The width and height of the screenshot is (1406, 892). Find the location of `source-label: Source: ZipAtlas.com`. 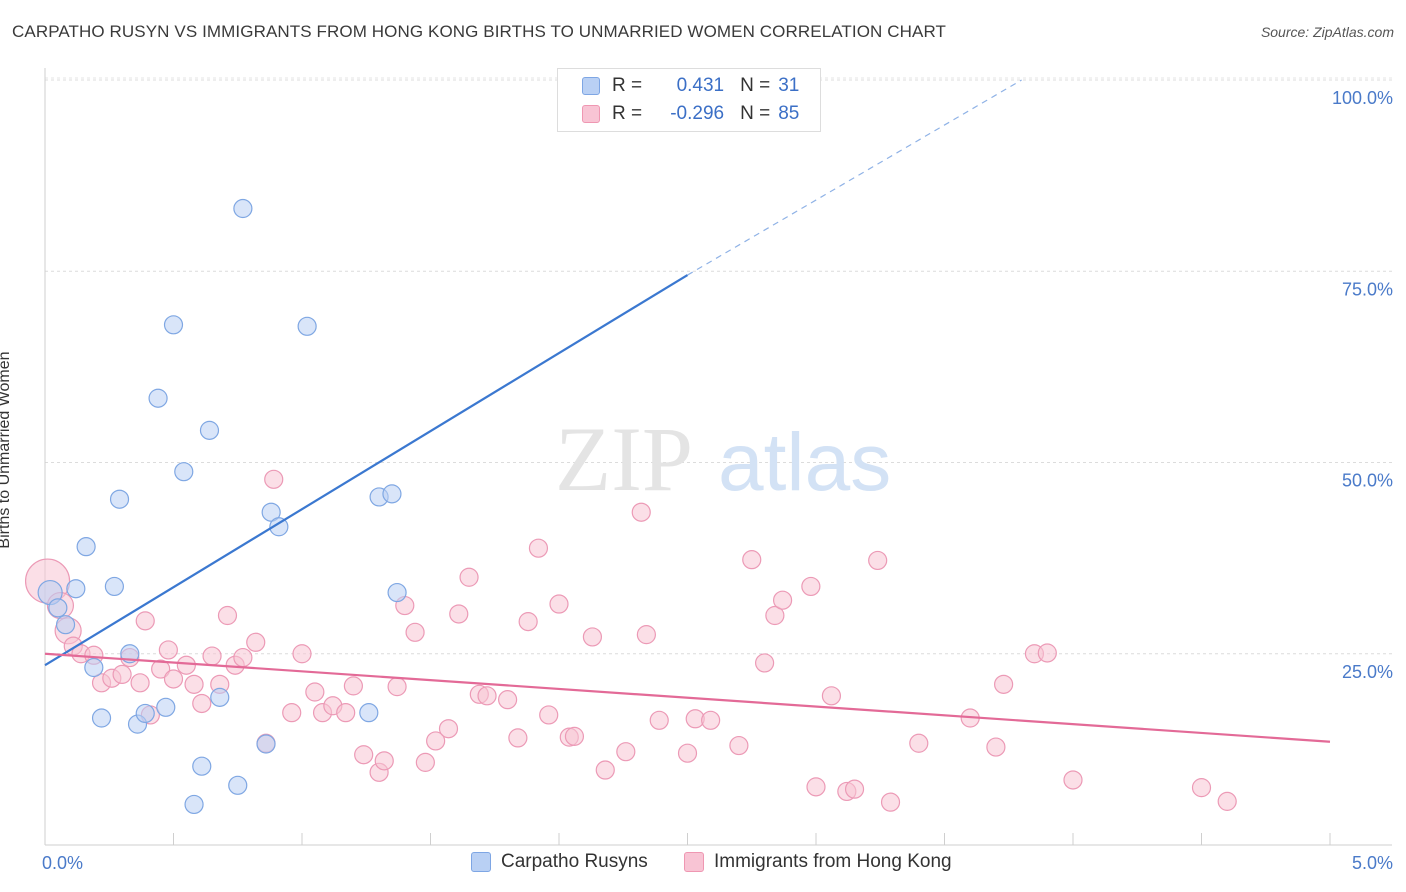

source-label: Source: ZipAtlas.com is located at coordinates (1327, 32).